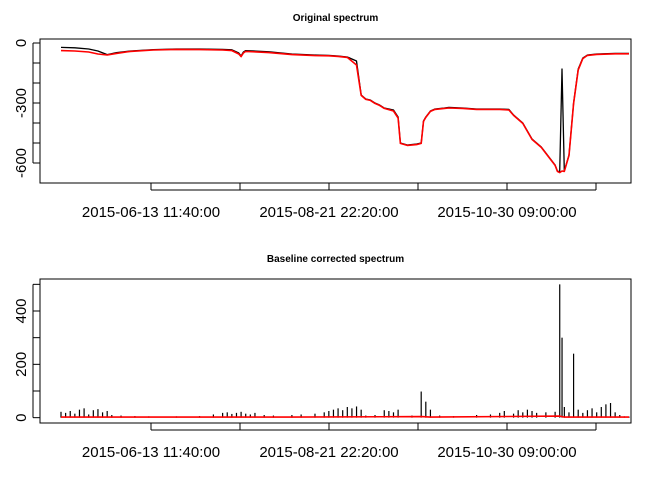  Describe the element at coordinates (335, 259) in the screenshot. I see `chart-title-baseline-corrected: Baseline corrected spectrum` at that location.